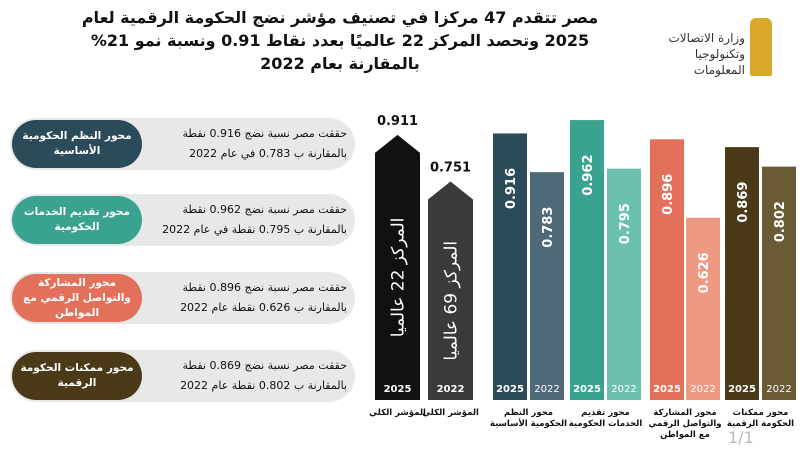  I want to click on panel-line: حققت مصر نسبة نضج 0.916 نقطة, so click(264, 133).